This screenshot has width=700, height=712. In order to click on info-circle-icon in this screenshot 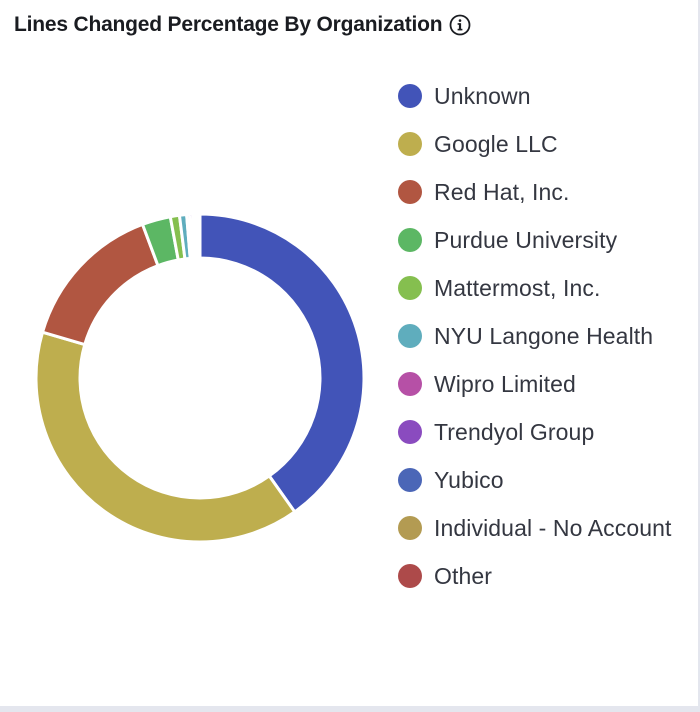, I will do `click(460, 25)`.